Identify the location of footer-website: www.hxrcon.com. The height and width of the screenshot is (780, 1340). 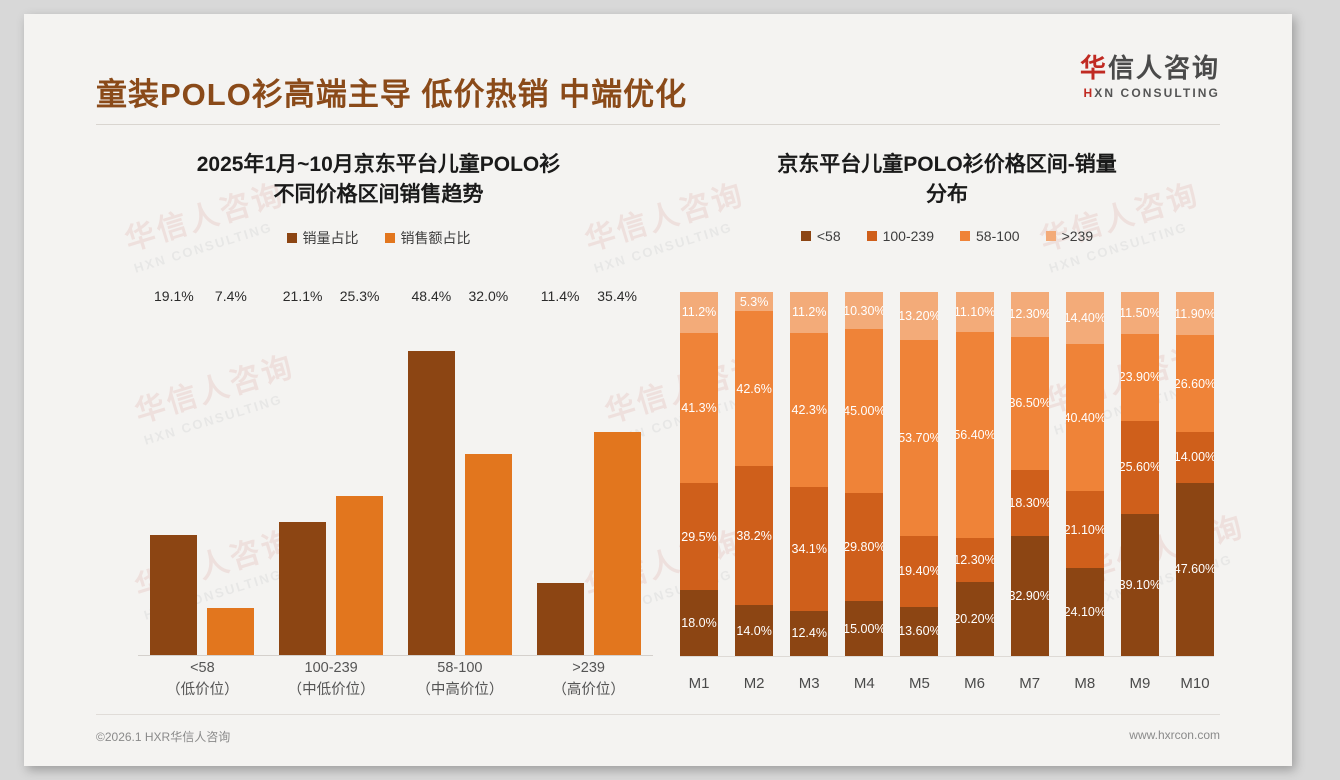
(1174, 735).